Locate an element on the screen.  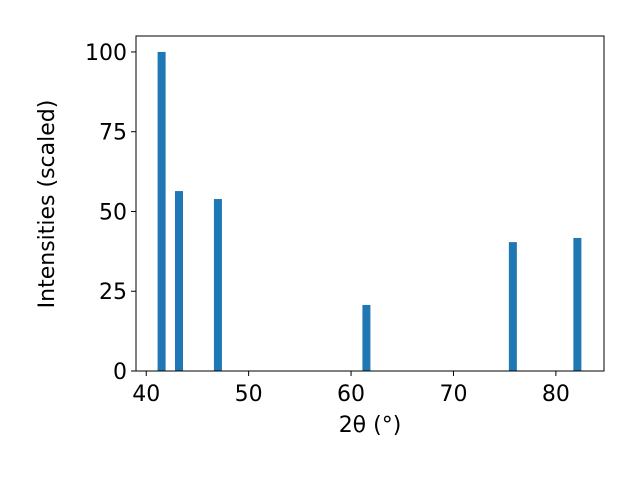
x-tick-label: 80 is located at coordinates (556, 394).